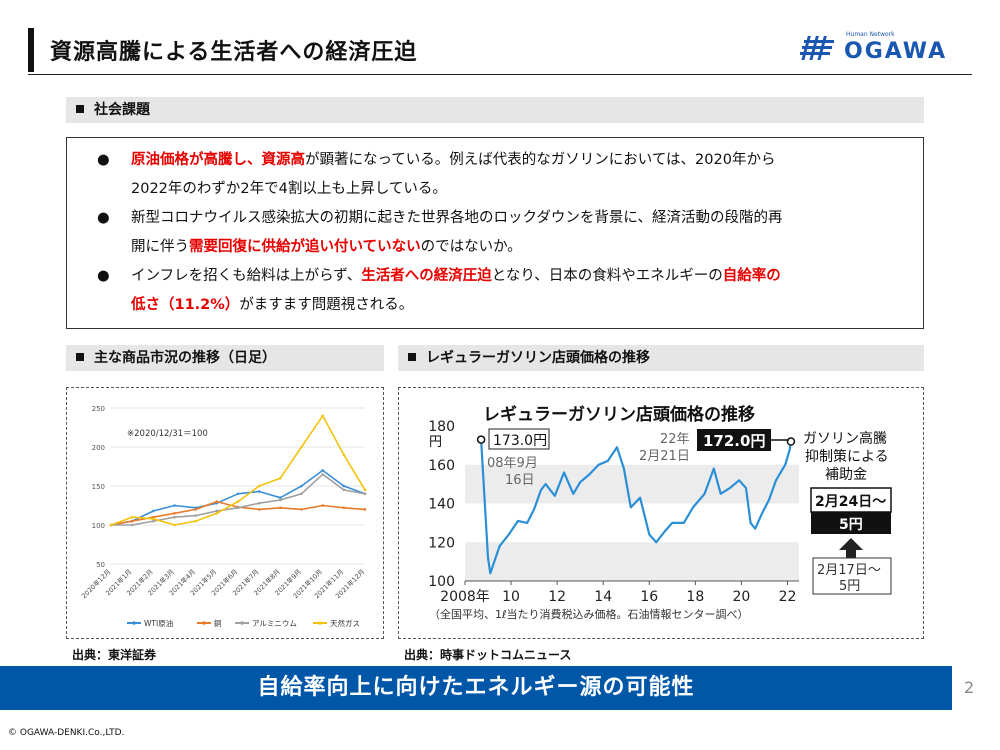 The height and width of the screenshot is (750, 1000). I want to click on gasoline-source: 出典：時事ドットコムニュース, so click(488, 655).